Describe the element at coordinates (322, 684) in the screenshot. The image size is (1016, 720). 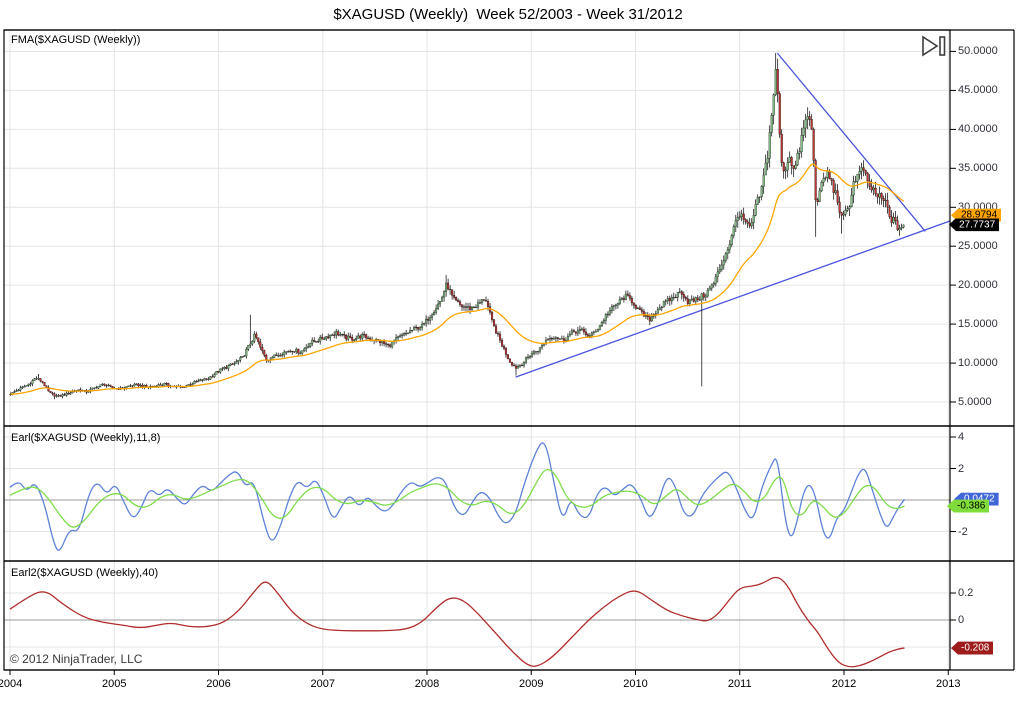
I see `x-axis-label: 2007` at that location.